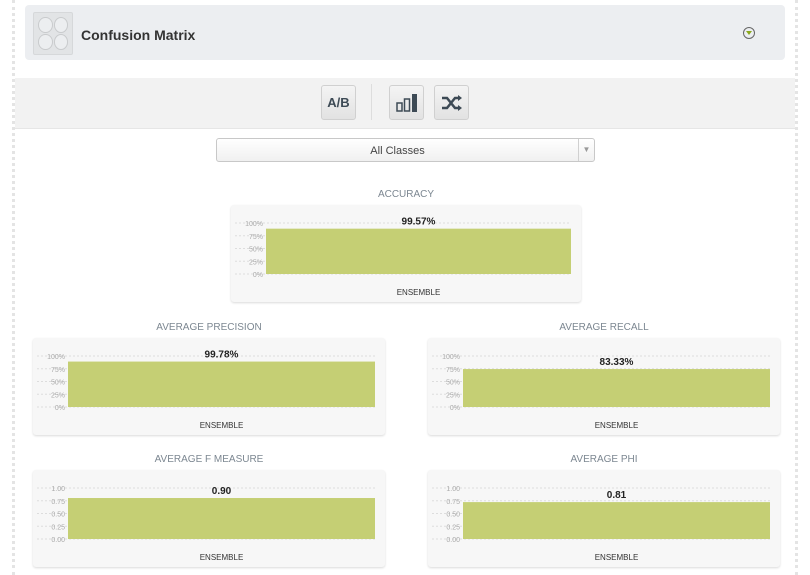 This screenshot has height=575, width=810. Describe the element at coordinates (749, 33) in the screenshot. I see `collapse-toggle-icon` at that location.